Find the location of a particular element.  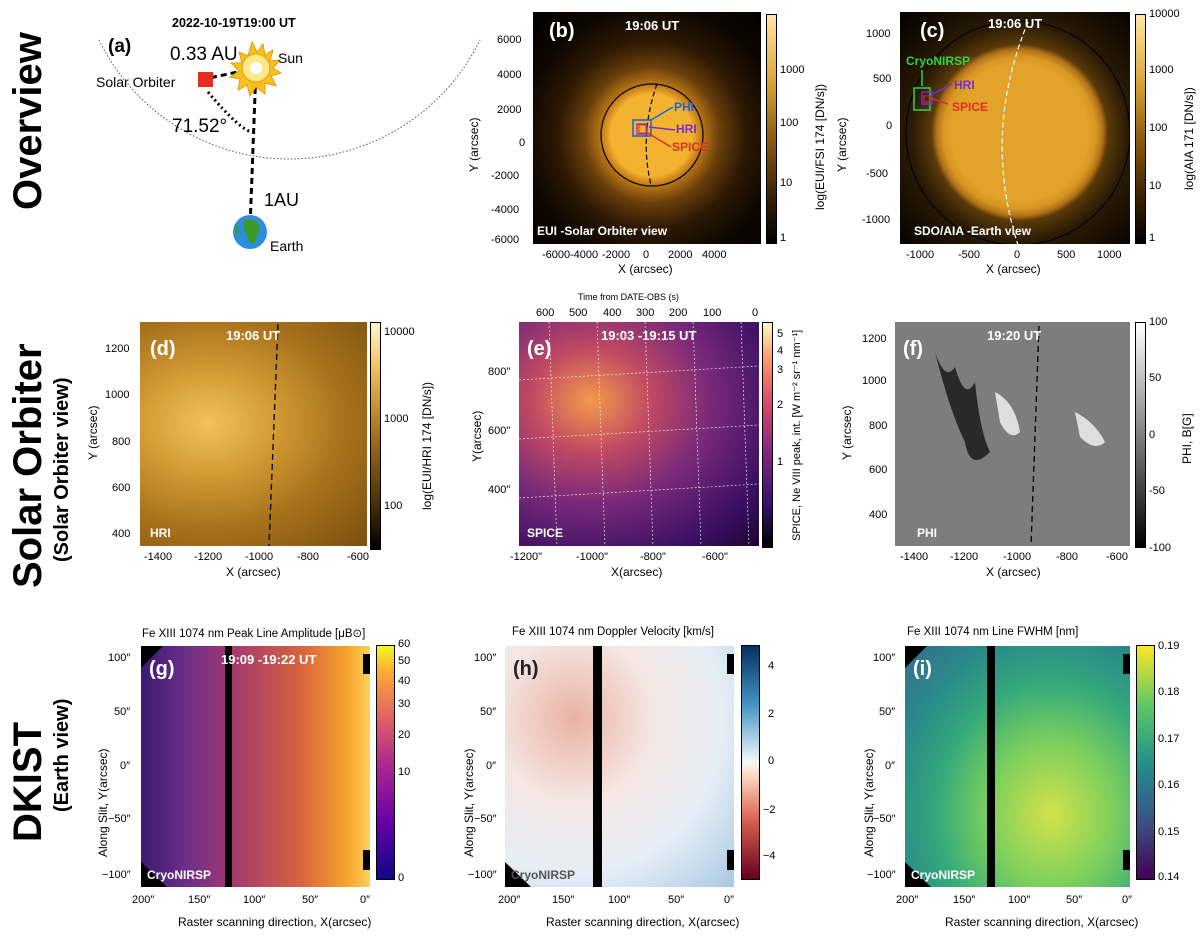

spice-annotation: SPICE is located at coordinates (690, 147).